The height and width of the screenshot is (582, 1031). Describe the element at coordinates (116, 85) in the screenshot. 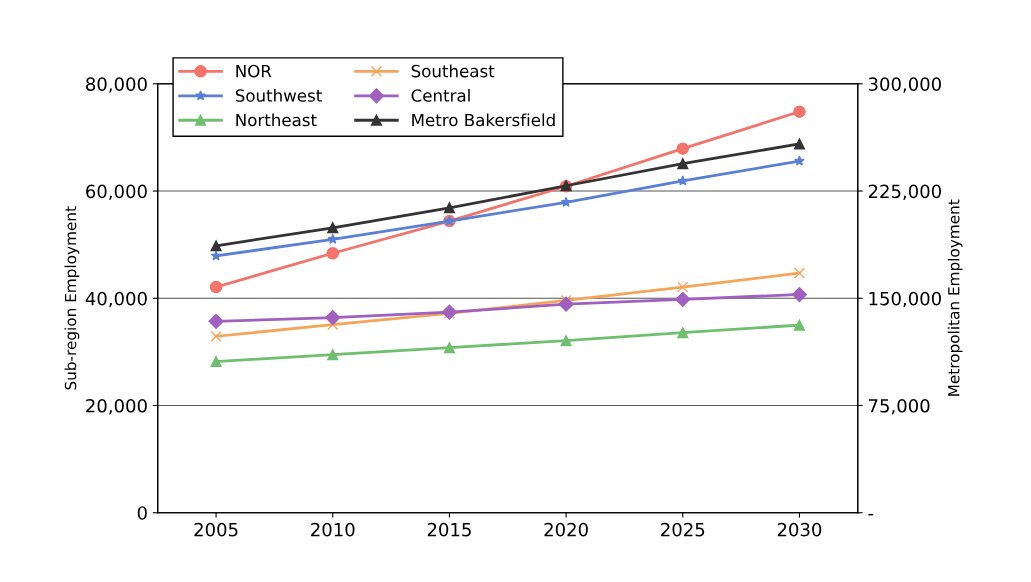

I see `y-tick-label: 80,000` at that location.